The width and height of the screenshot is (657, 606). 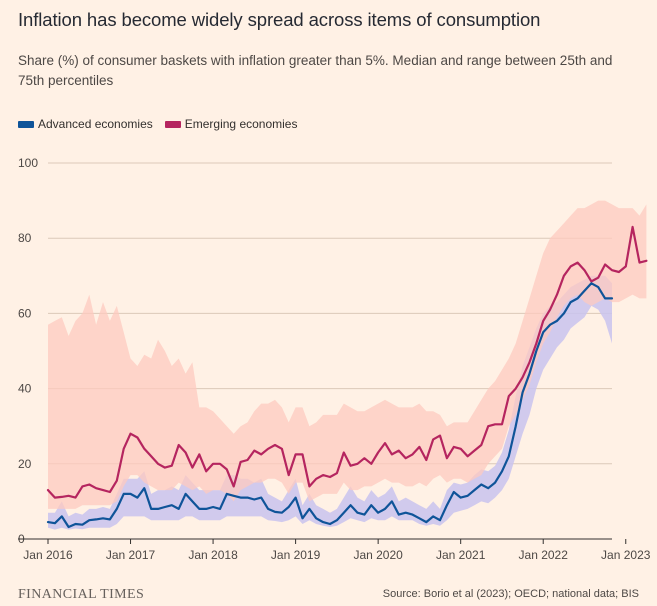 What do you see at coordinates (172, 124) in the screenshot?
I see `legend-swatch-emerging` at bounding box center [172, 124].